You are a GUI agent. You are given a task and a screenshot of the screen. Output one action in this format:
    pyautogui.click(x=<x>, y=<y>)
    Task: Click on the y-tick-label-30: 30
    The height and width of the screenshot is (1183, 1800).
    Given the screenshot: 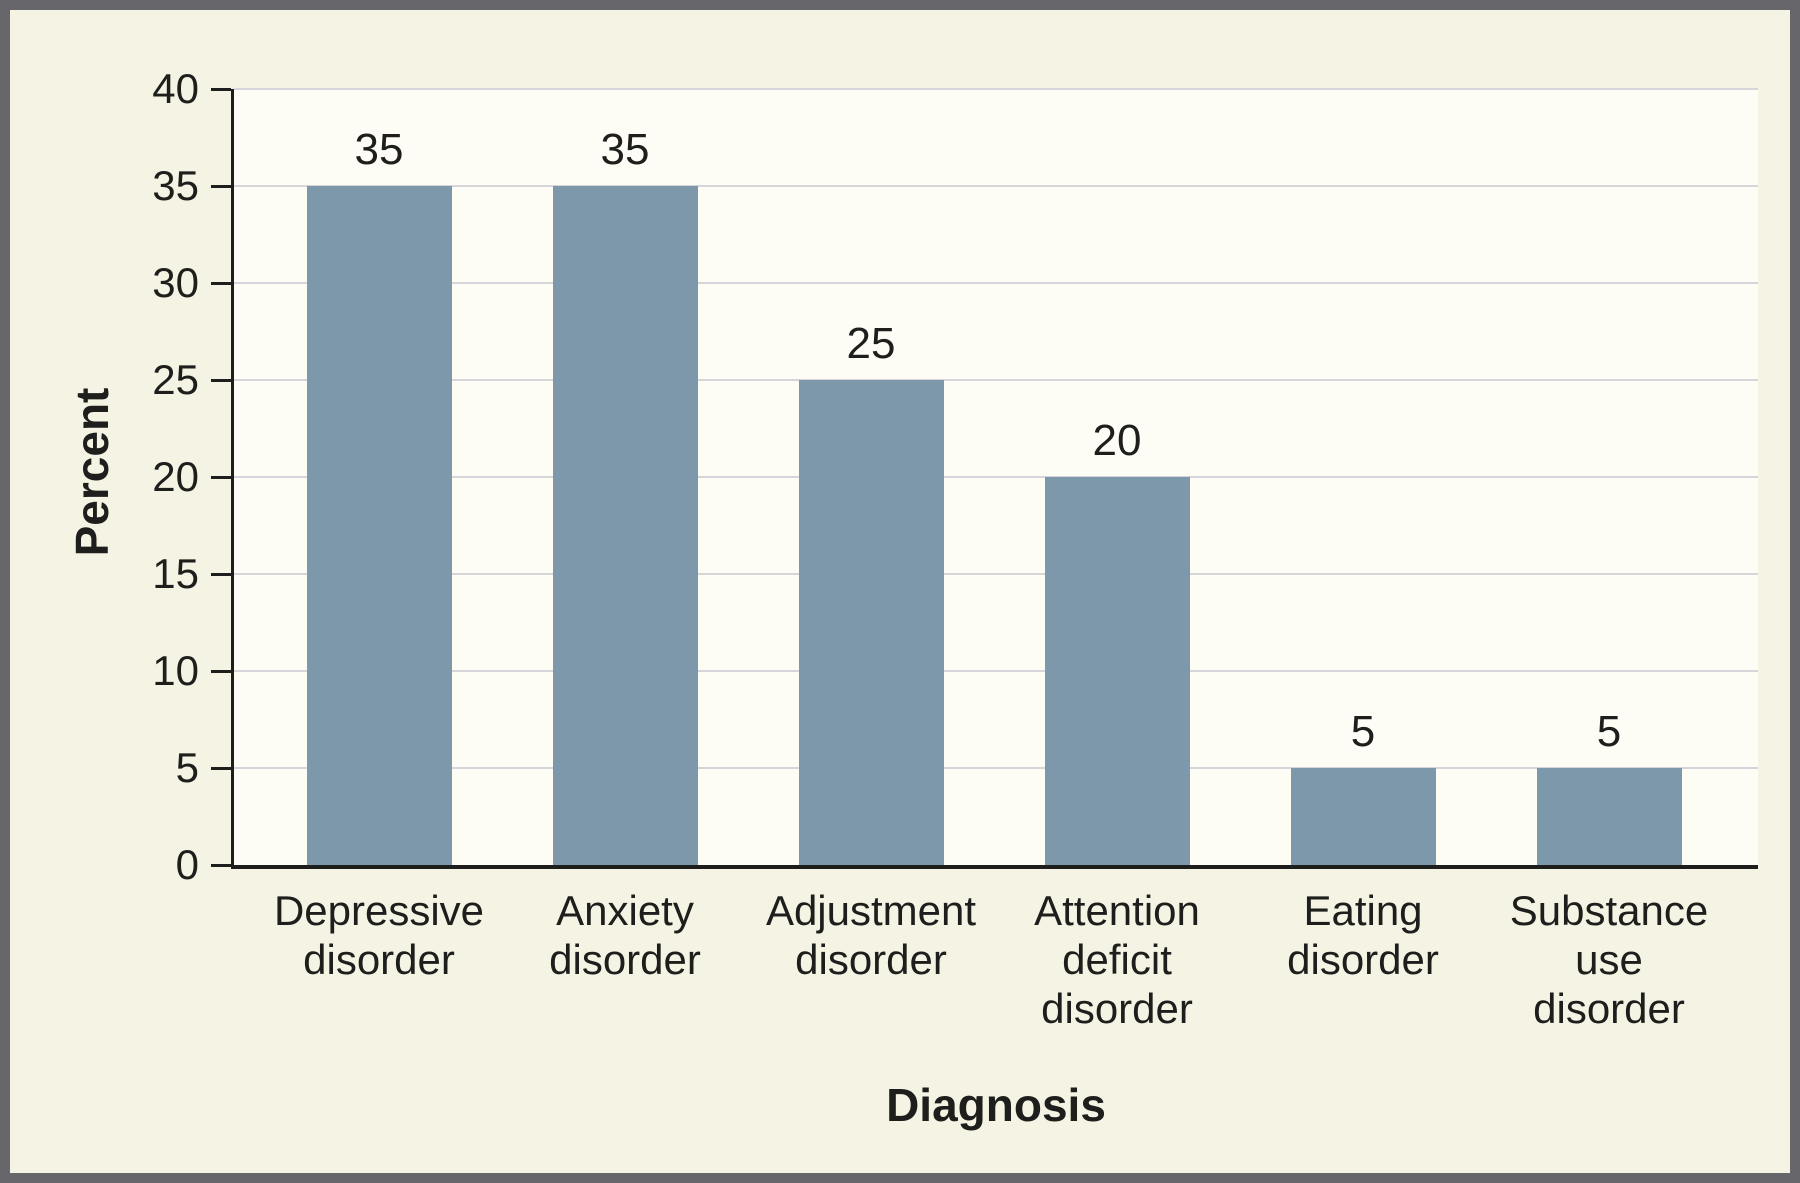 What is the action you would take?
    pyautogui.click(x=175, y=282)
    